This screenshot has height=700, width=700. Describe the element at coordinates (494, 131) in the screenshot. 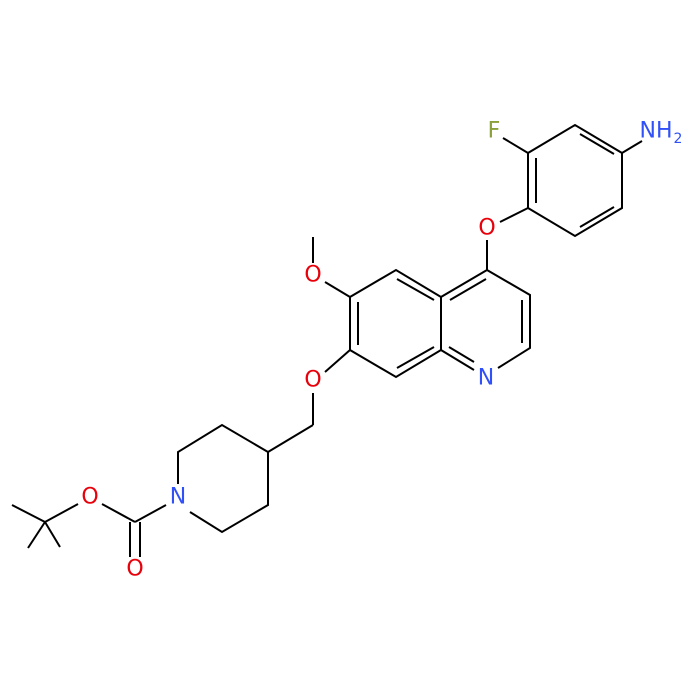

I see `atom-label: F` at that location.